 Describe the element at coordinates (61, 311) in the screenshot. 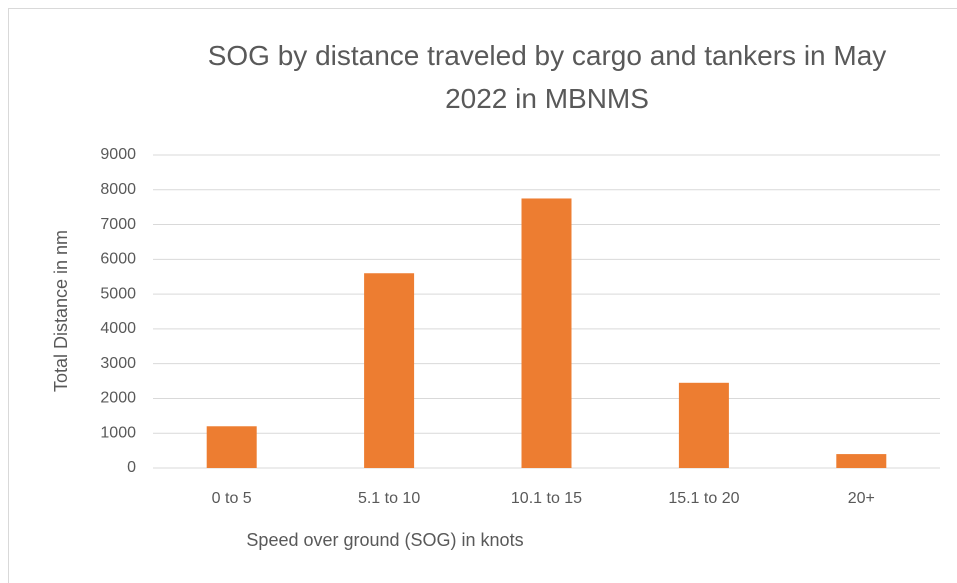

I see `y-axis-label: Total Distance in nm` at that location.